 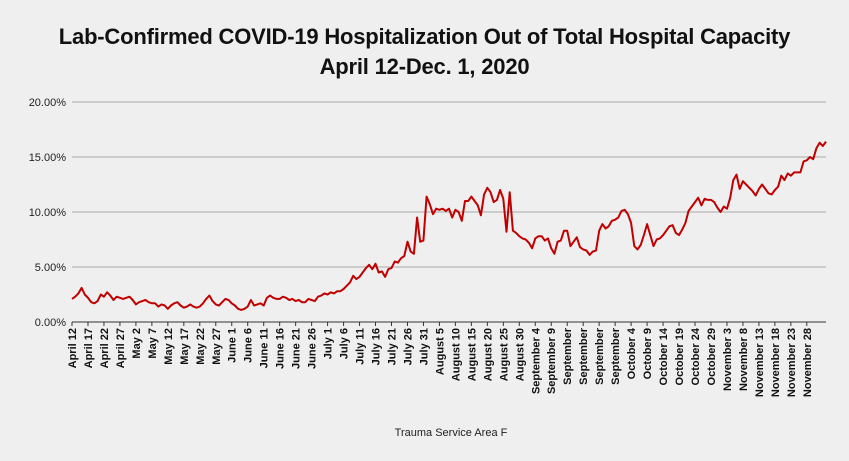 What do you see at coordinates (424, 66) in the screenshot?
I see `chart-subtitle: April 12-Dec. 1, 2020` at bounding box center [424, 66].